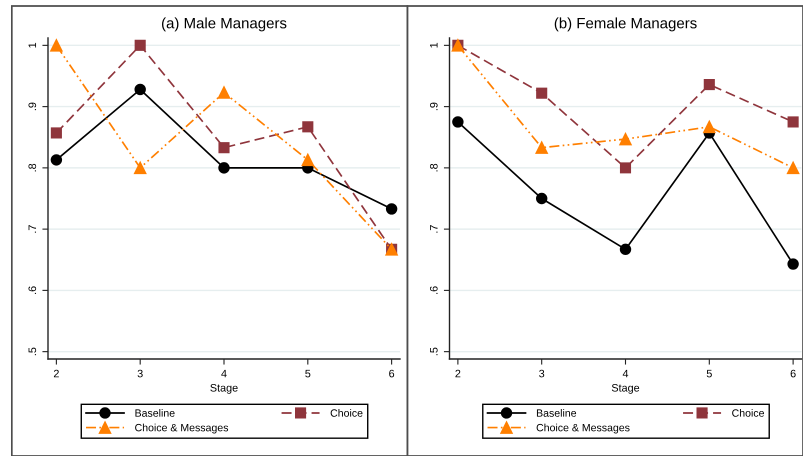 This screenshot has width=803, height=456. What do you see at coordinates (625, 24) in the screenshot?
I see `chart-title: (b) Female Managers` at bounding box center [625, 24].